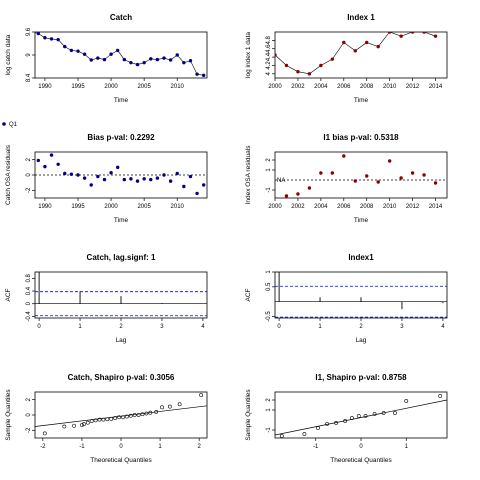  Describe the element at coordinates (29, 159) in the screenshot. I see `y-tick-label: 2` at that location.